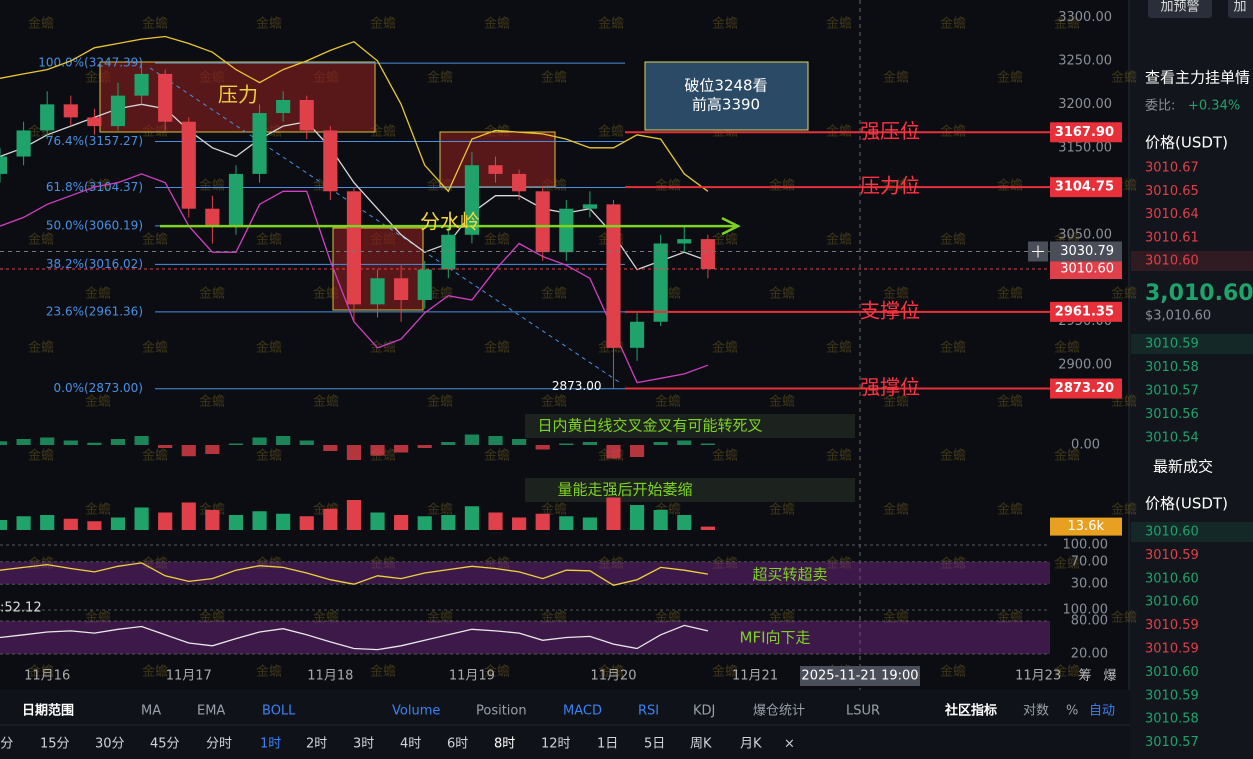  What do you see at coordinates (1102, 711) in the screenshot?
I see `toolbar-item: 自动` at bounding box center [1102, 711].